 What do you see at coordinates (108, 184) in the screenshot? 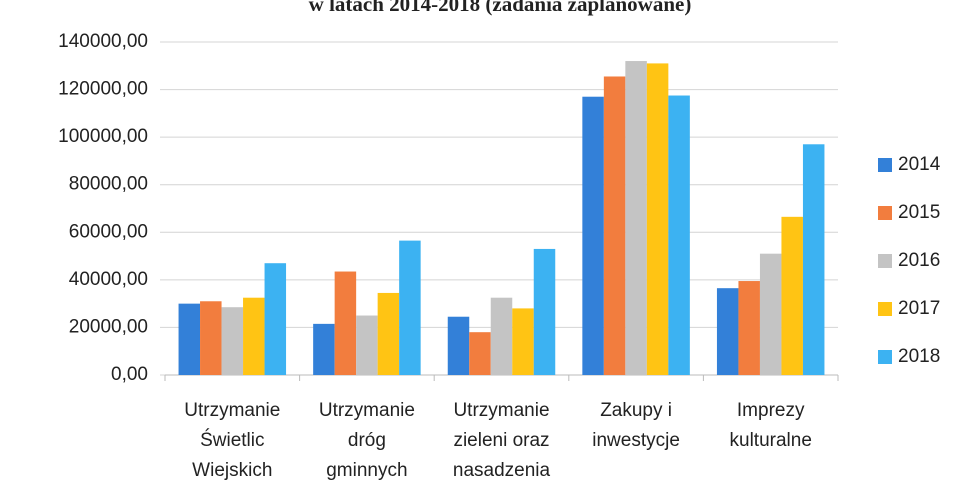
I see `y-tick-label: 80000,00` at bounding box center [108, 184].